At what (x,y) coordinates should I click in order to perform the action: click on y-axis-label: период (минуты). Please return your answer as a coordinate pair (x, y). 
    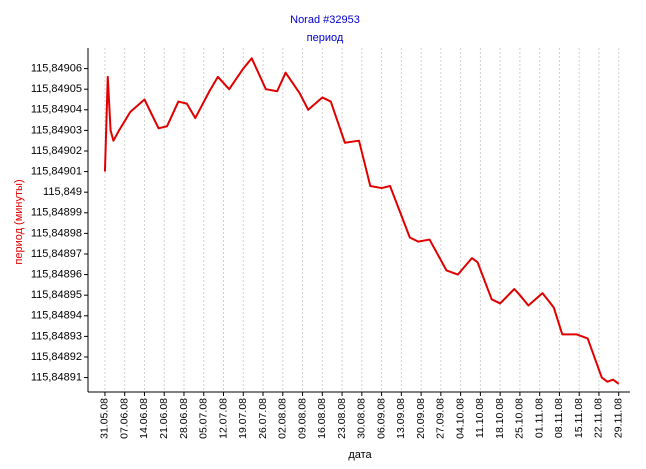
    Looking at the image, I should click on (19, 221).